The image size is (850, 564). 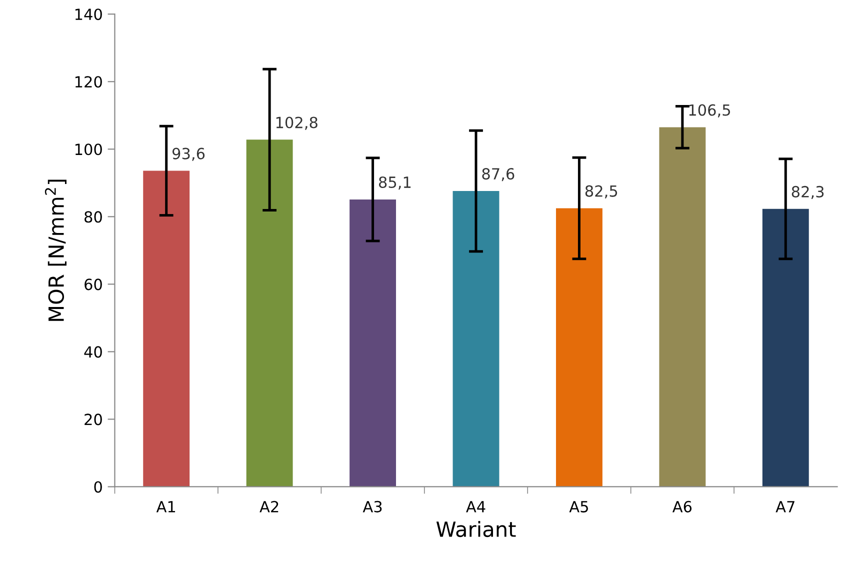 I want to click on data-label: 102,8, so click(x=297, y=123).